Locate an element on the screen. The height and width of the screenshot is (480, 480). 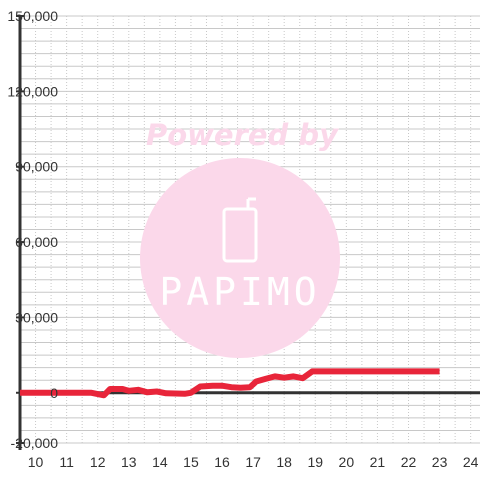
x-tick-label: 24 is located at coordinates (471, 462).